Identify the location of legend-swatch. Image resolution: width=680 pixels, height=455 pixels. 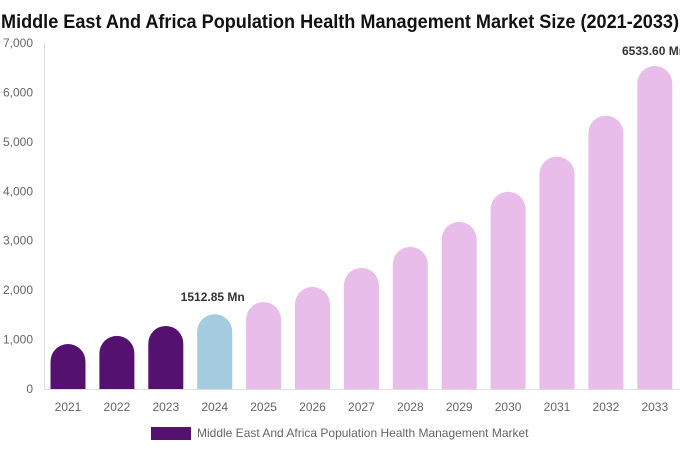
(171, 433).